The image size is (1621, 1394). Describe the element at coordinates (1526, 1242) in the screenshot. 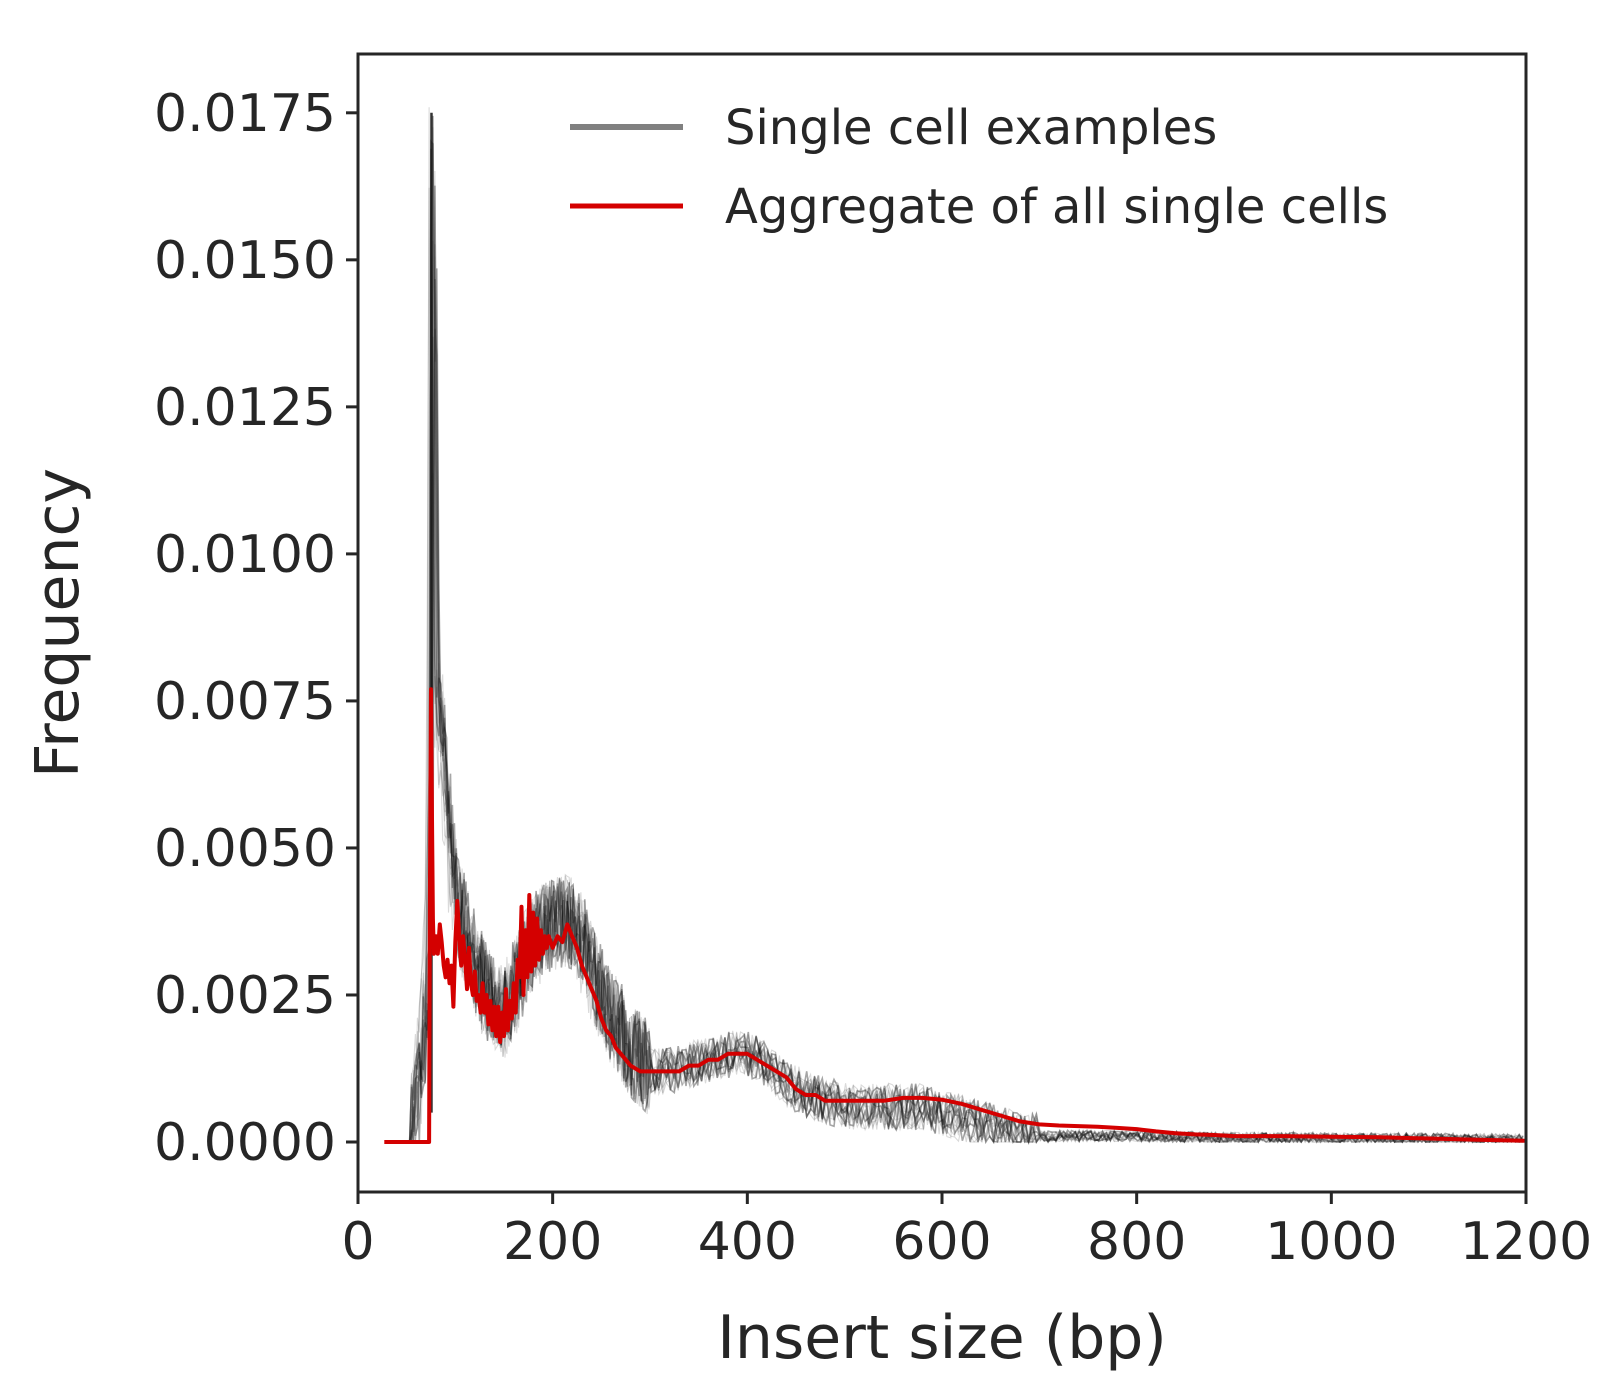

I see `x-tick-label: 1200` at that location.